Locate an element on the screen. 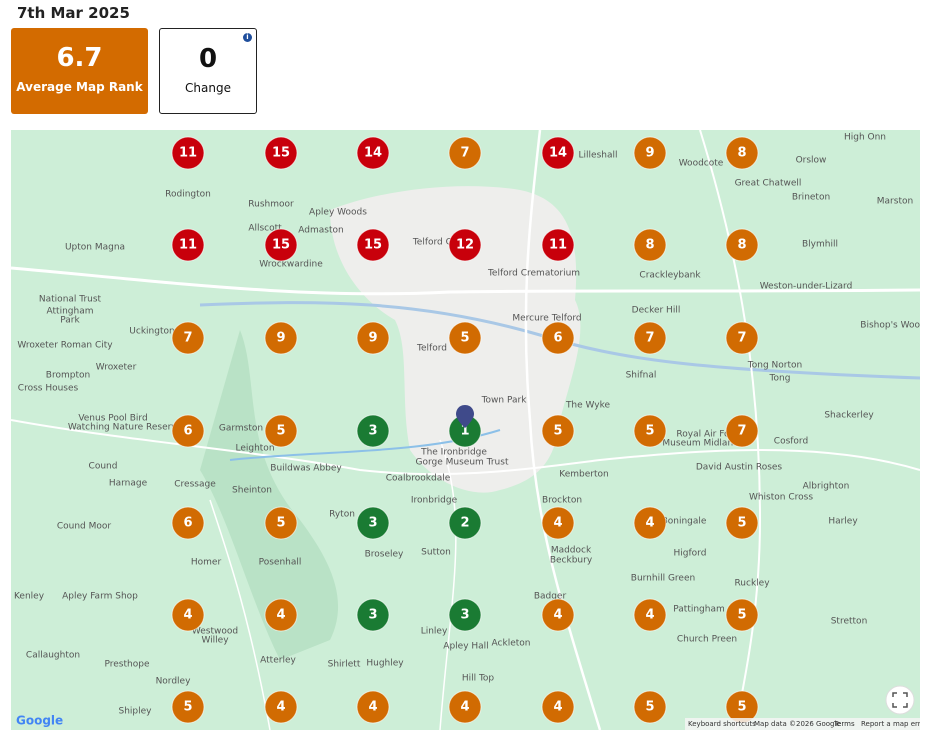 The width and height of the screenshot is (931, 740). place-label: Whiston Cross is located at coordinates (781, 498).